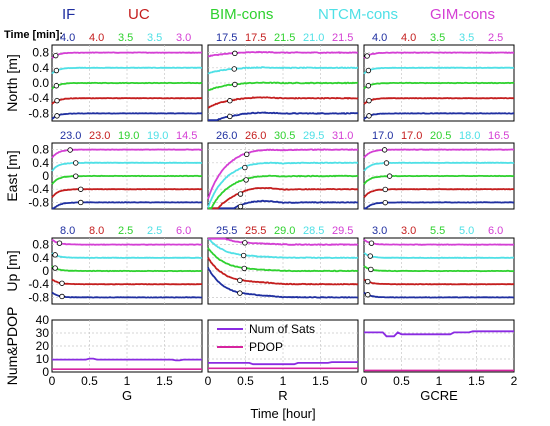  What do you see at coordinates (342, 38) in the screenshot?
I see `time-value: 21.5` at bounding box center [342, 38].